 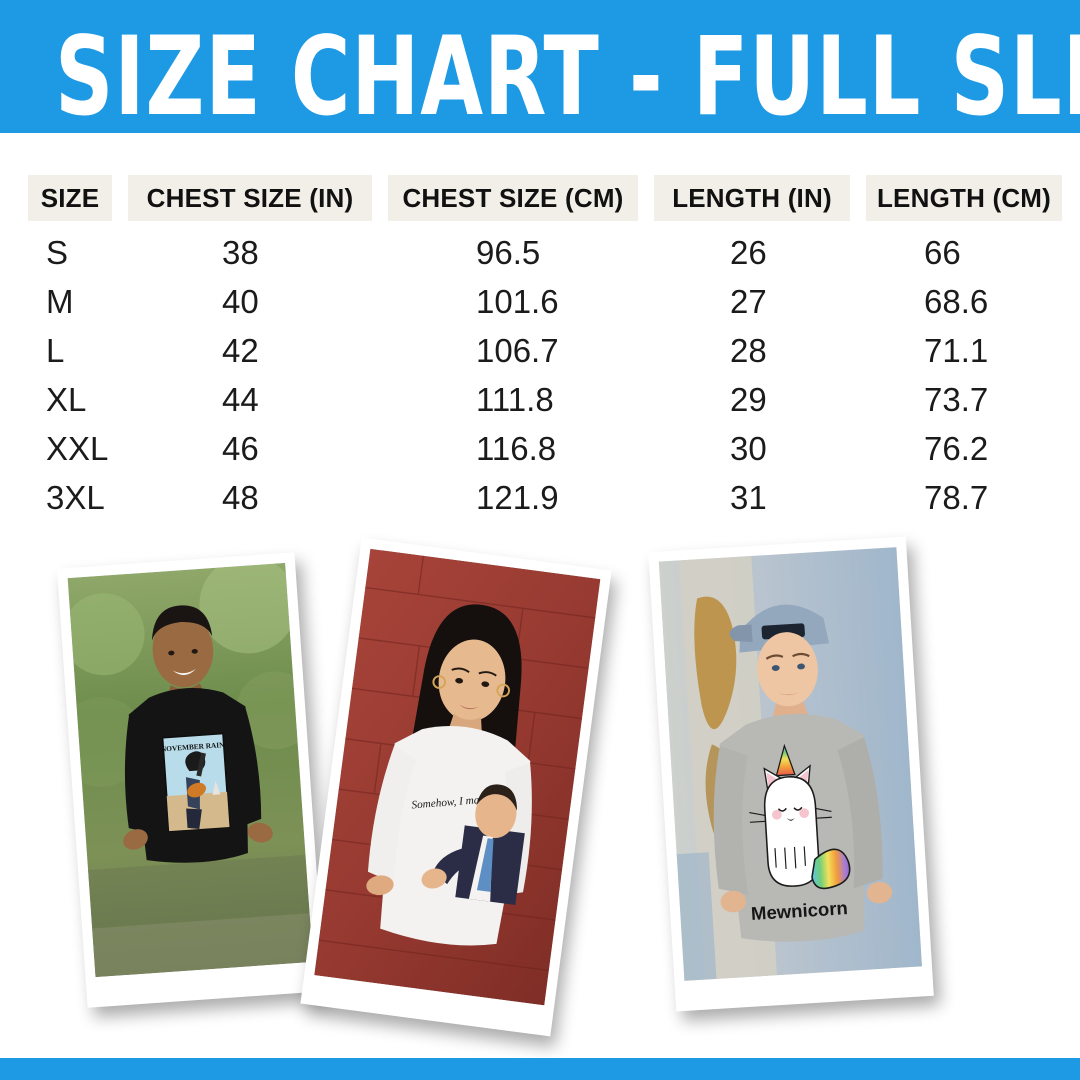 I want to click on table-row: S 38 96.5 26 66, so click(x=540, y=255).